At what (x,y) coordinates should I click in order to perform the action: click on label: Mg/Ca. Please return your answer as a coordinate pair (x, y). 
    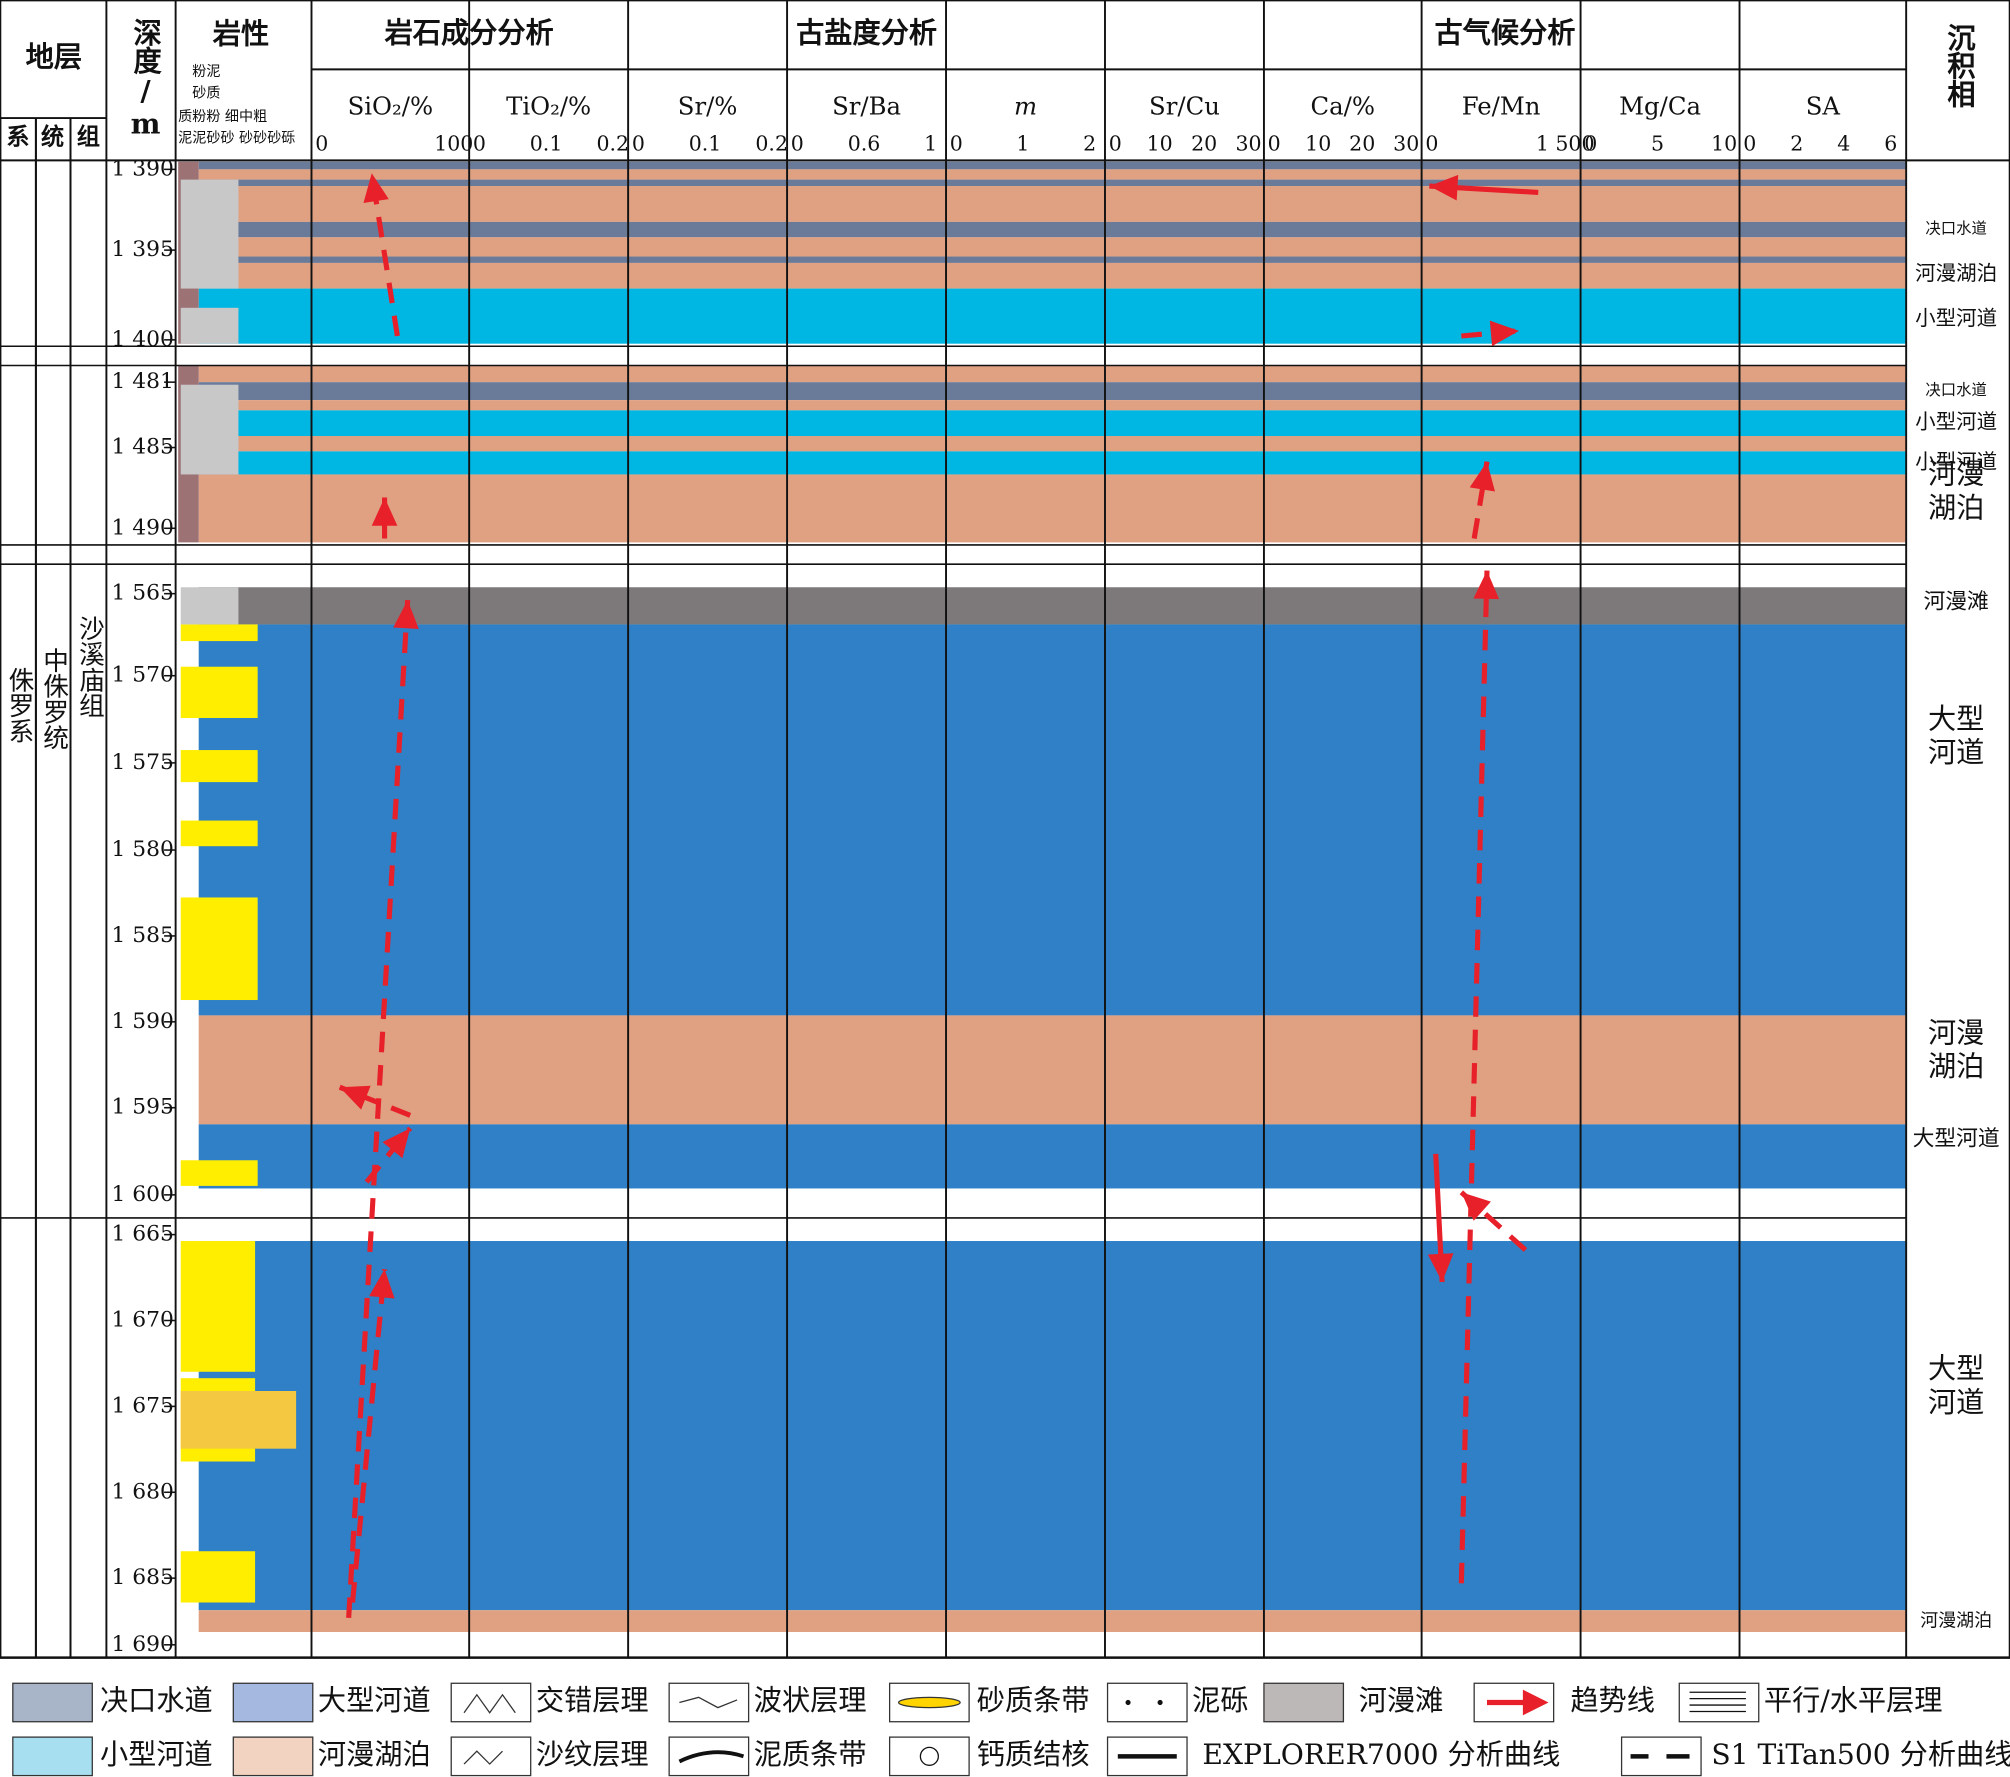
    Looking at the image, I should click on (1660, 105).